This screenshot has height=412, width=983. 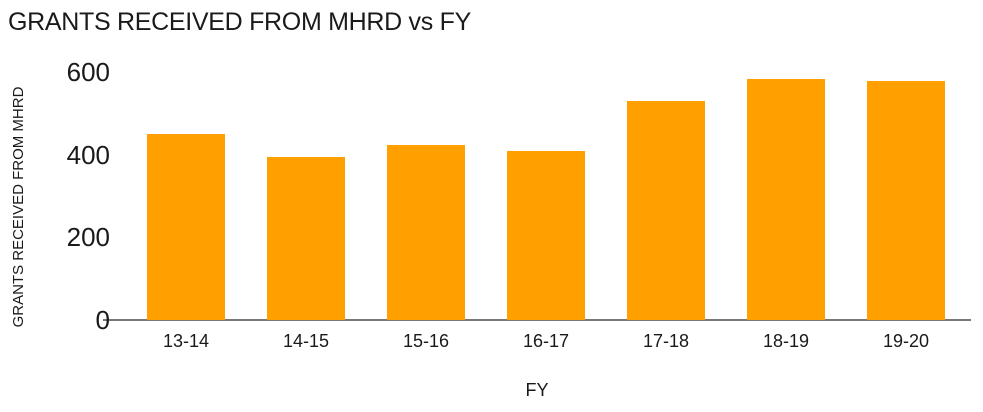 I want to click on x-tick-label-13-14: 13-14, so click(x=186, y=341).